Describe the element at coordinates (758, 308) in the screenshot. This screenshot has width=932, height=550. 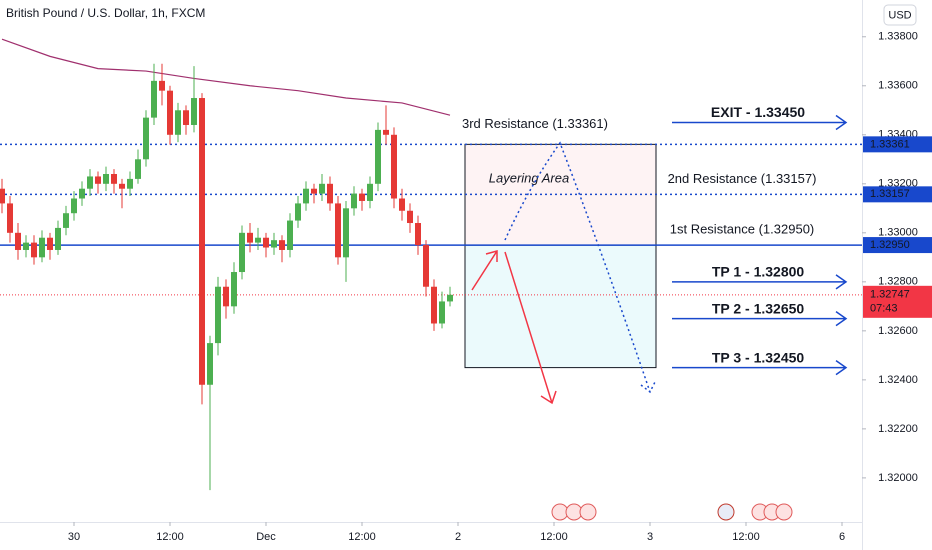
I see `target-label: TP 2 - 1.32650` at that location.